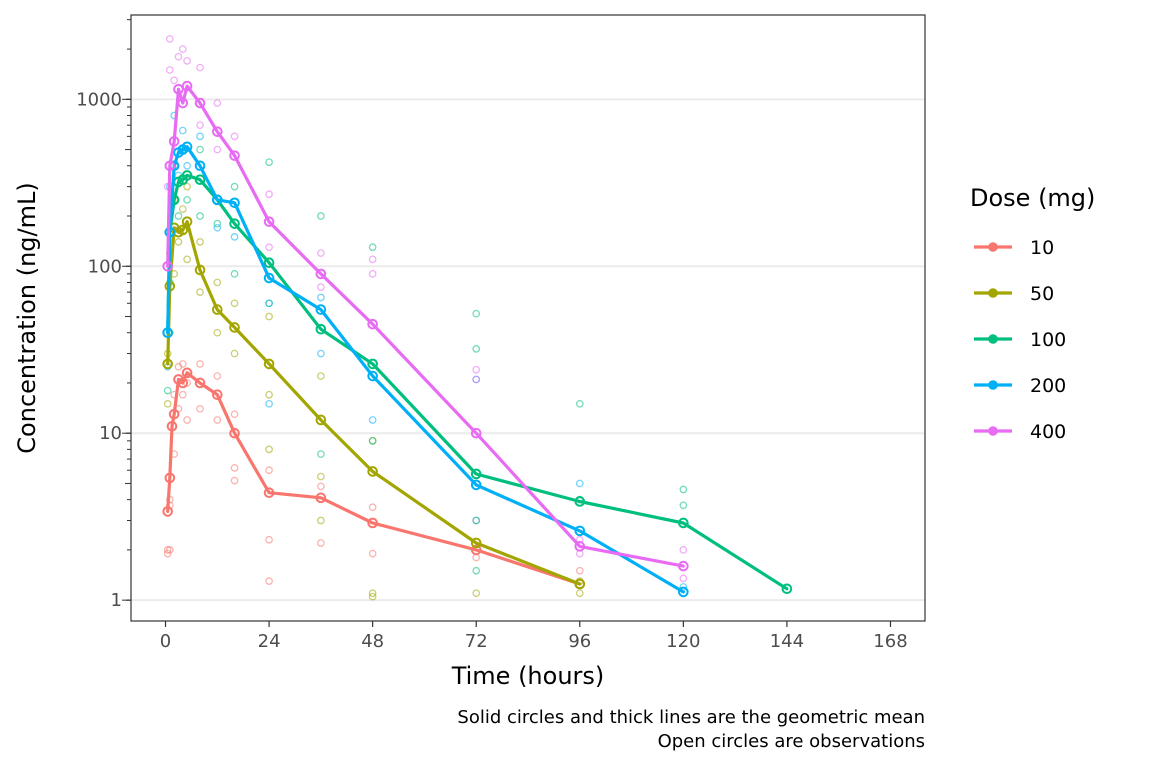  I want to click on legend: Dose (mg) 10 50 100 200 400, so click(1032, 313).